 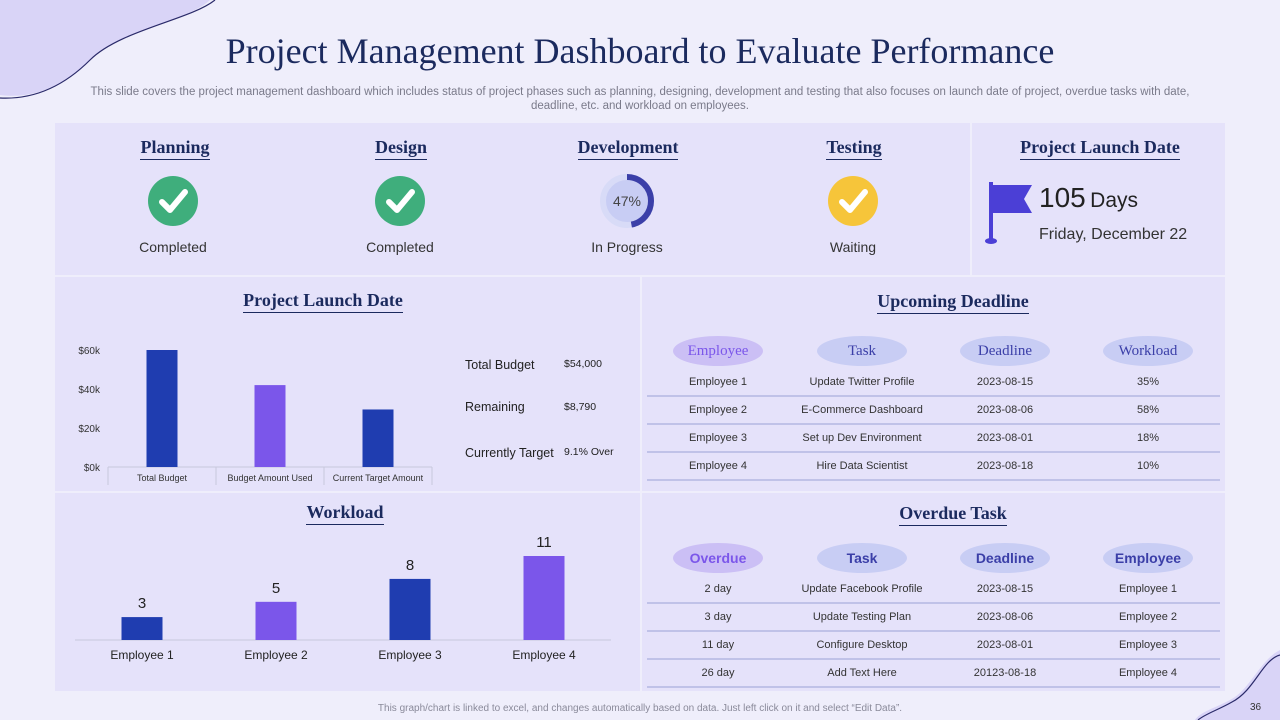 What do you see at coordinates (1100, 148) in the screenshot?
I see `launch-date-heading: Project Launch Date` at bounding box center [1100, 148].